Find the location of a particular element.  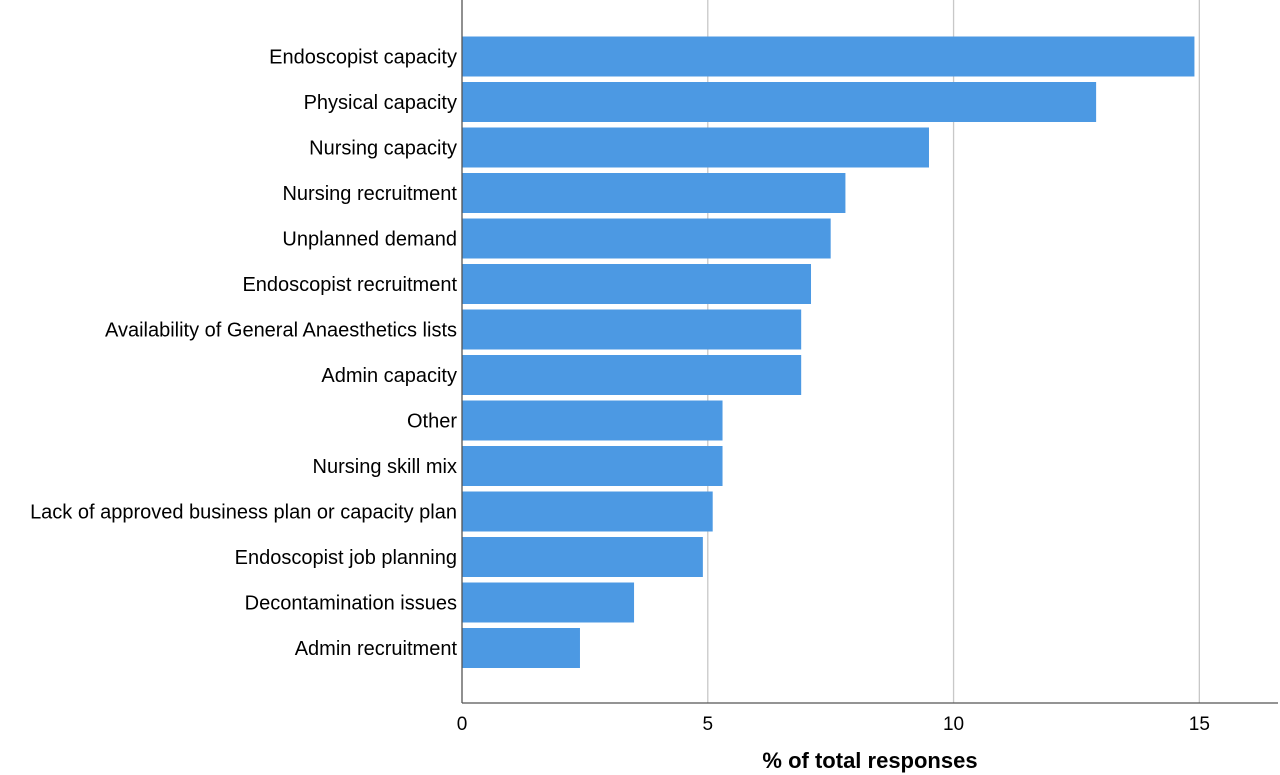

category-label: Physical capacity is located at coordinates (380, 103).